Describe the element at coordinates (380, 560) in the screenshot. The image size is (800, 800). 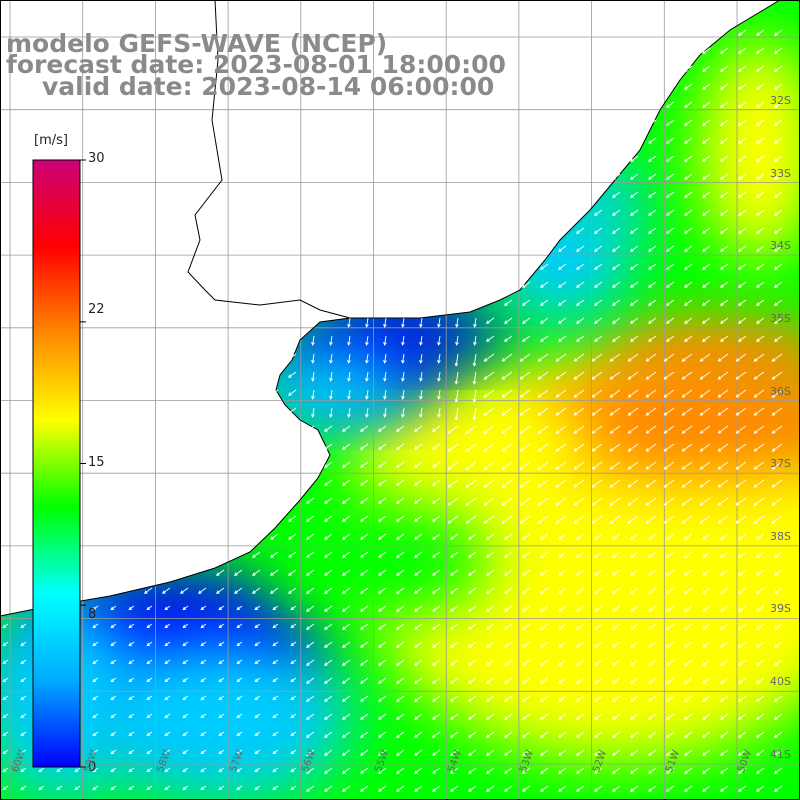
I see `wind-zone-moderate` at that location.